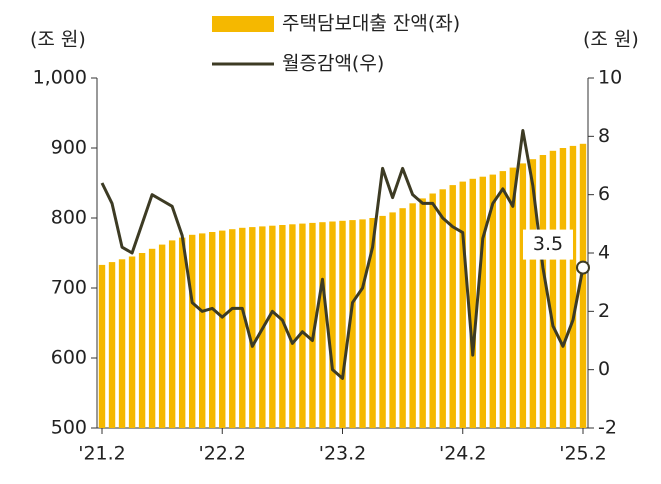 The image size is (661, 484). I want to click on y-tick-label: 600, so click(69, 358).